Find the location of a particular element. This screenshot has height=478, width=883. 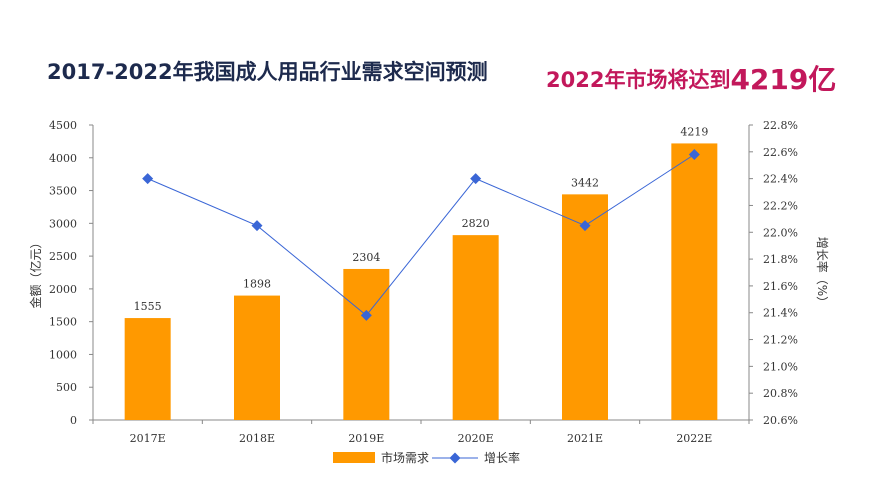

y2-tick-label: 22.6% is located at coordinates (780, 152).